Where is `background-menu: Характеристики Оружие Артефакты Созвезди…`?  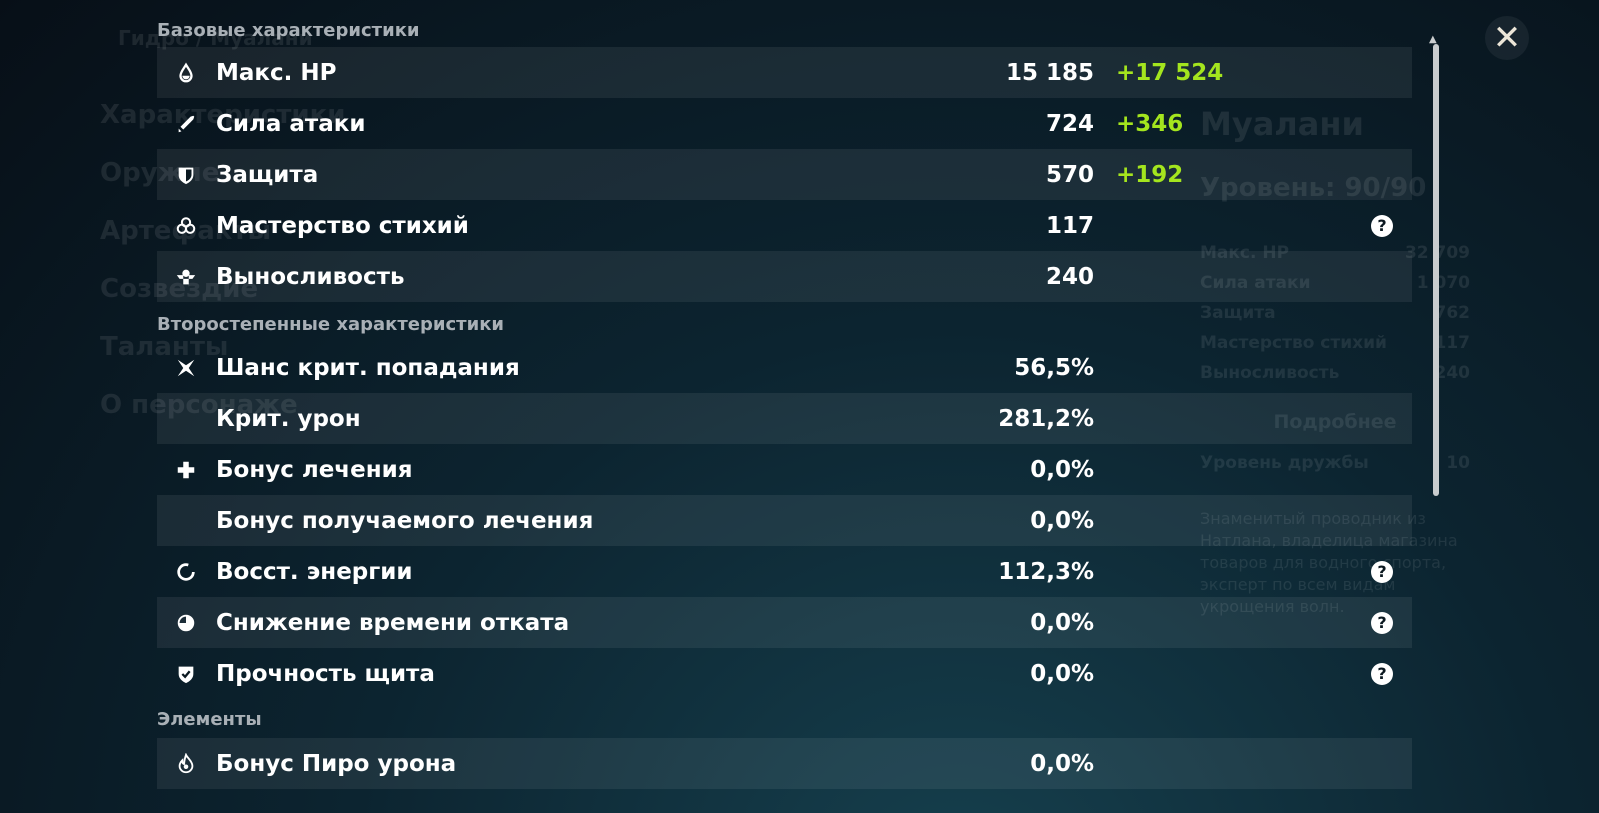 background-menu: Характеристики Оружие Артефакты Созвезди… is located at coordinates (223, 274).